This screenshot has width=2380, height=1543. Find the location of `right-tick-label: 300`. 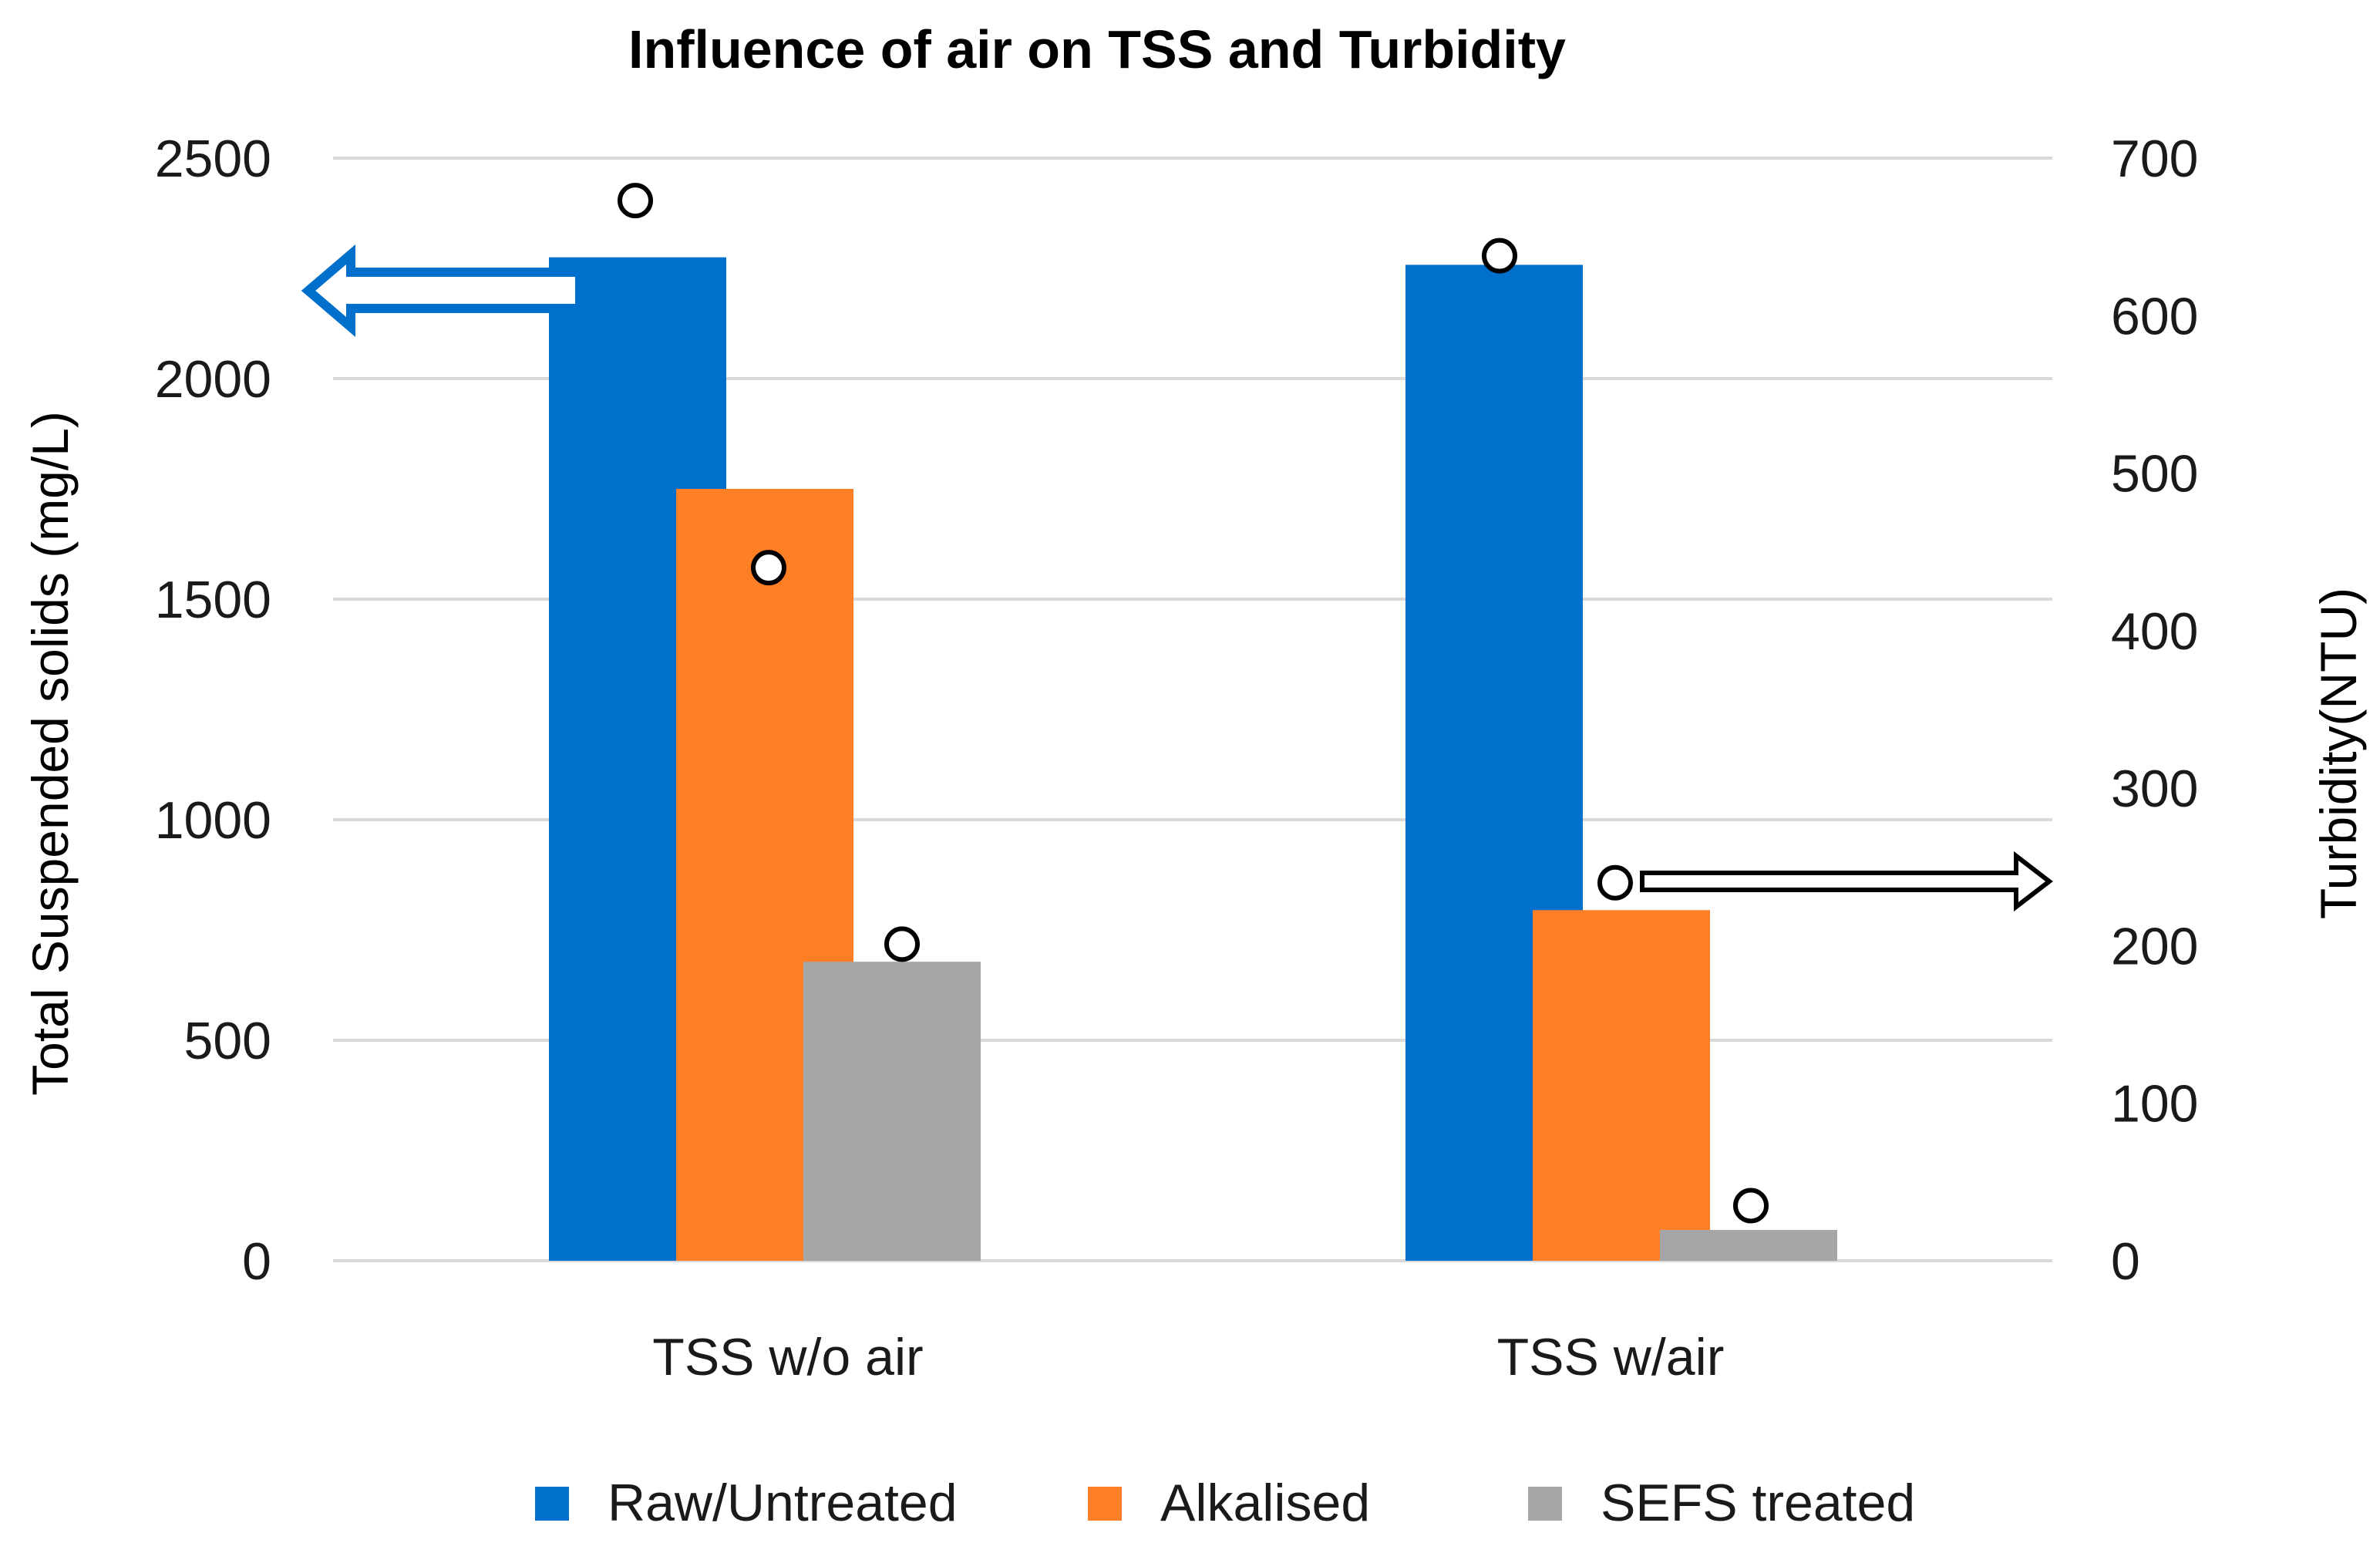

right-tick-label: 300 is located at coordinates (2154, 789).